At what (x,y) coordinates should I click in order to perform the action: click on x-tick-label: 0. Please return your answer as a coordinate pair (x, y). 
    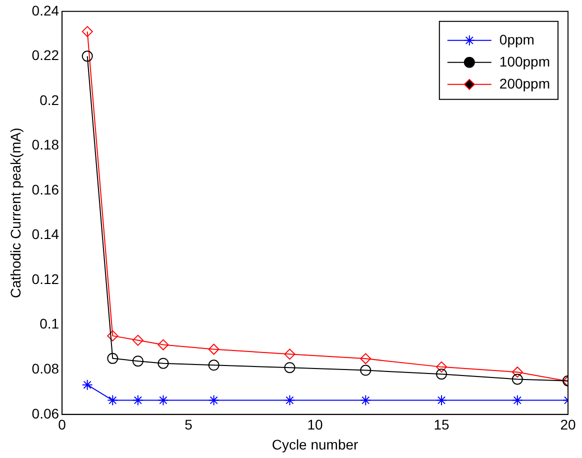
    Looking at the image, I should click on (62, 424).